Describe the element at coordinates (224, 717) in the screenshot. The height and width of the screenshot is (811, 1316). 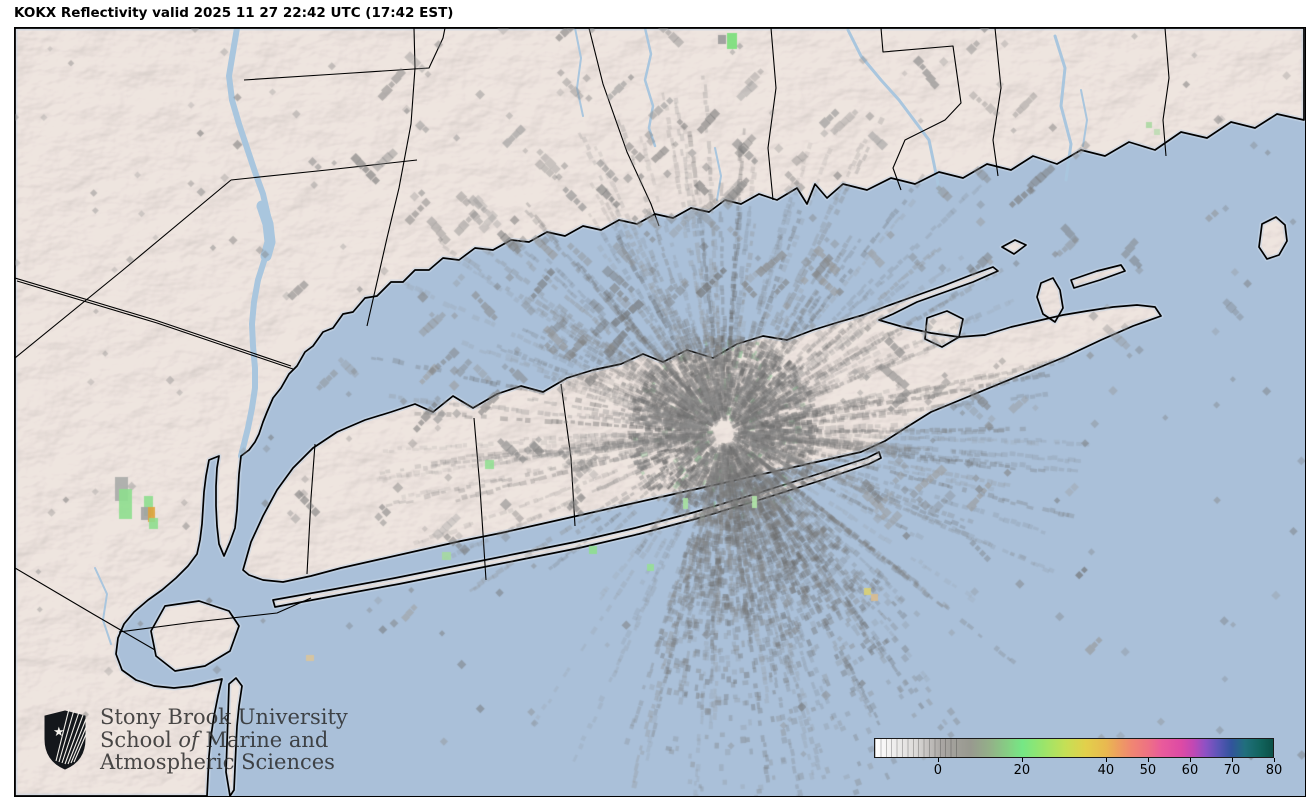
I see `credit-line-1: Stony Brook University` at that location.